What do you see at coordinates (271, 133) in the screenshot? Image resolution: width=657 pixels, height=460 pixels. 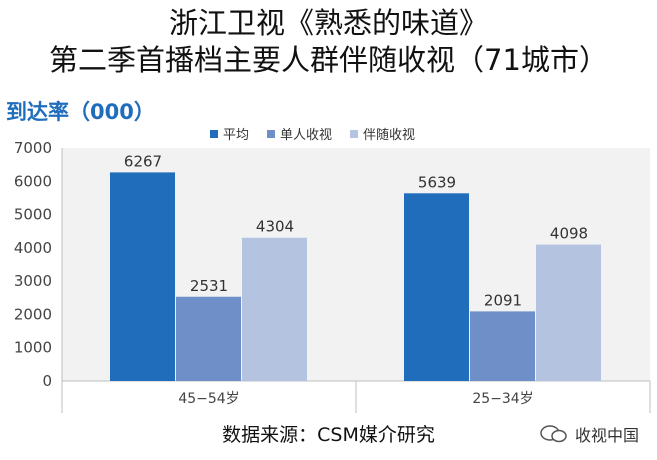 I see `legend-swatch-single` at bounding box center [271, 133].